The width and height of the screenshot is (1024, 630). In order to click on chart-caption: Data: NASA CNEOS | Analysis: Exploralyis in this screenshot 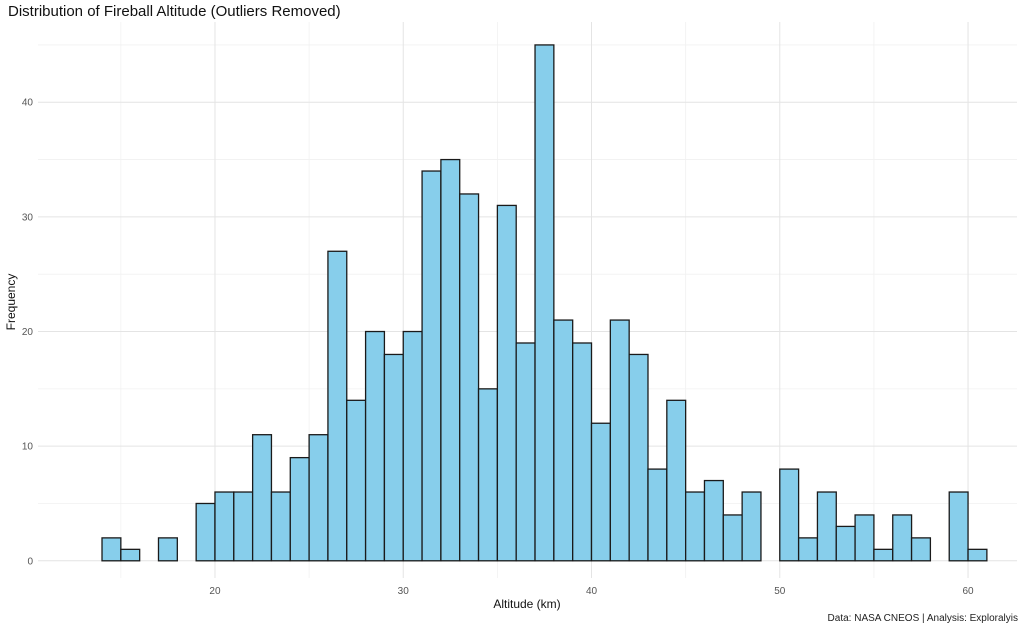, I will do `click(922, 618)`.